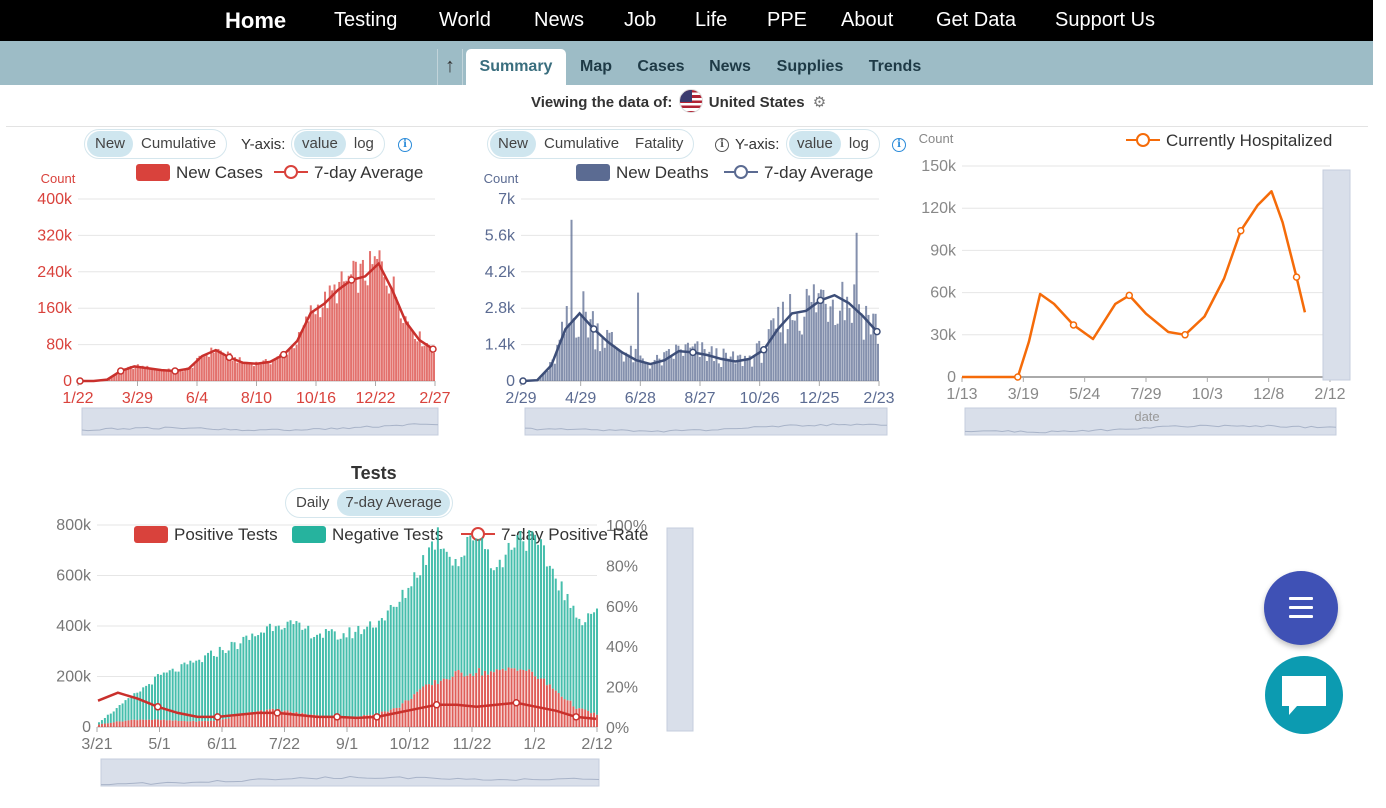 The image size is (1386, 808). What do you see at coordinates (810, 66) in the screenshot?
I see `tab-supplies: Supplies` at bounding box center [810, 66].